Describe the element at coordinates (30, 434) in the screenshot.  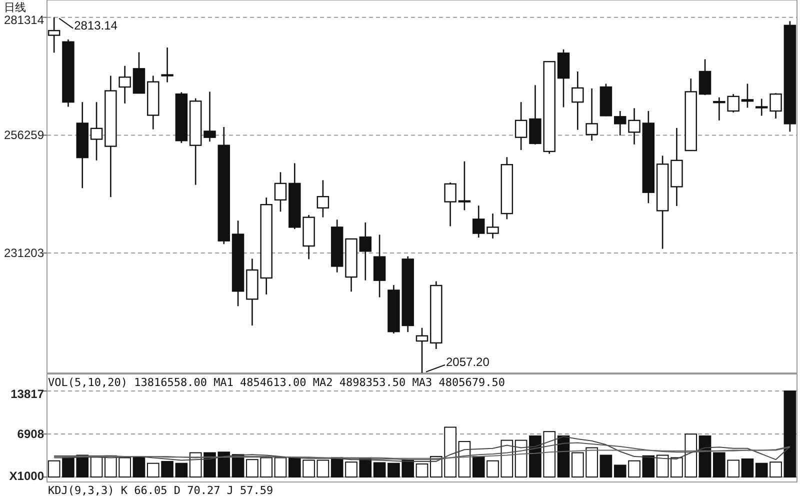
I see `y-tick-label: 6908` at that location.